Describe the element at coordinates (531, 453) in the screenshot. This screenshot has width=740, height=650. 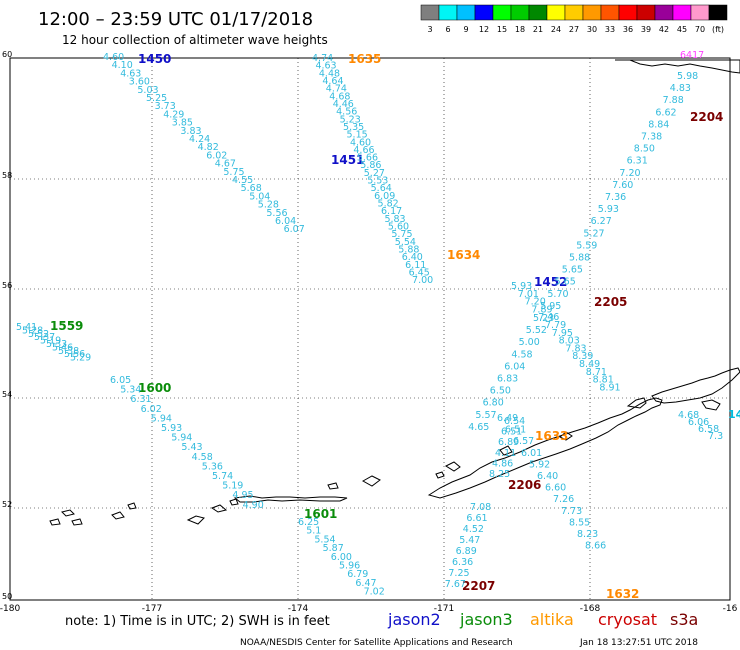
I see `wave-height-value: 6.01` at that location.